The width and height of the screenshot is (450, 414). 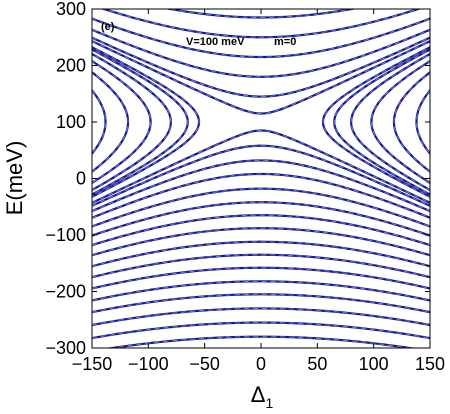 What do you see at coordinates (92, 364) in the screenshot?
I see `x-tick-label-0: −150` at bounding box center [92, 364].